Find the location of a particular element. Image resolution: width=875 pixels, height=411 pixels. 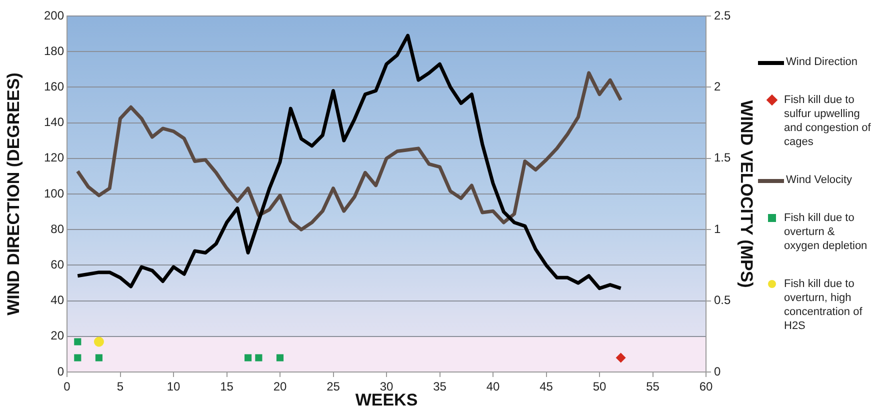

y2-tick-label: 1.5 is located at coordinates (723, 157).